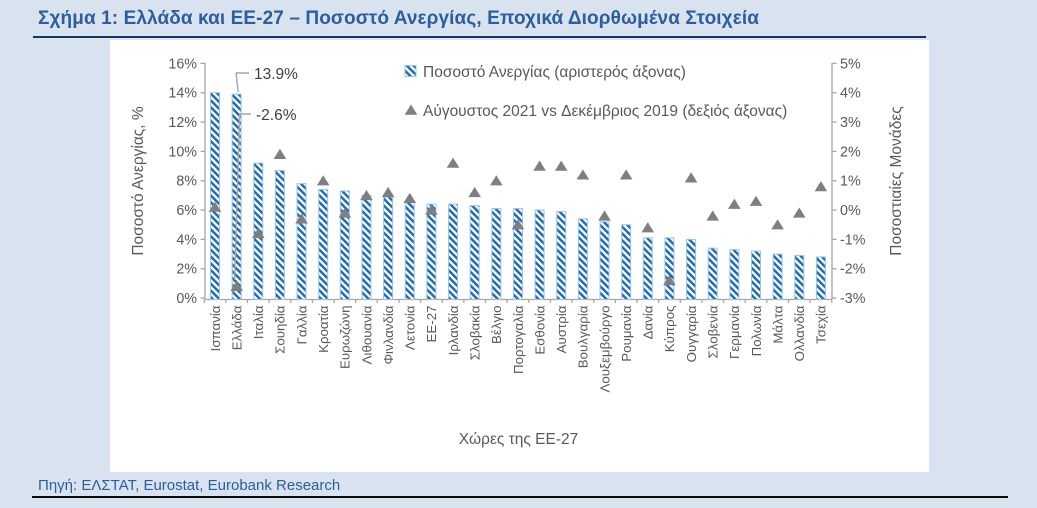 The image size is (1037, 508). What do you see at coordinates (604, 349) in the screenshot?
I see `x-category-label: Λουξεμβούργο` at bounding box center [604, 349].